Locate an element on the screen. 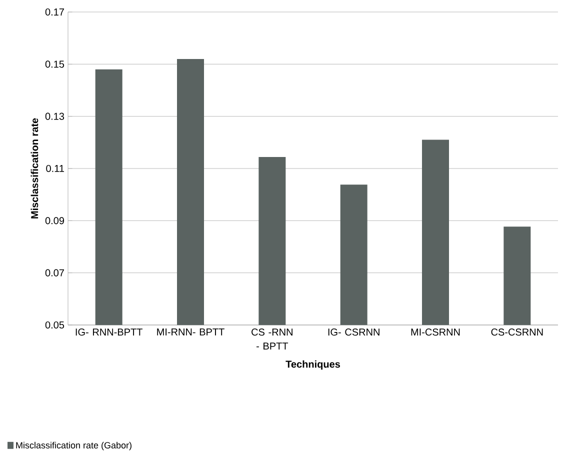  x-tick-label: MI-CSRNN is located at coordinates (435, 332).